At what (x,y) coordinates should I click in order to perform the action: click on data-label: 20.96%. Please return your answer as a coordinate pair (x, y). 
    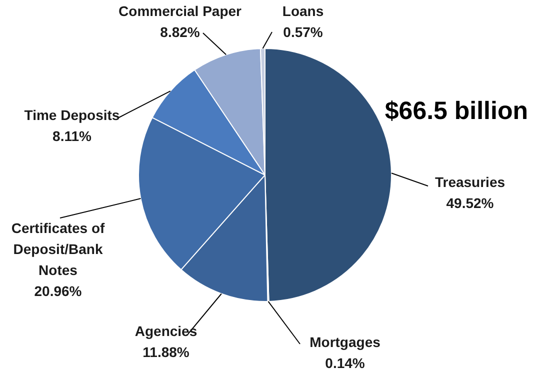
    Looking at the image, I should click on (58, 290).